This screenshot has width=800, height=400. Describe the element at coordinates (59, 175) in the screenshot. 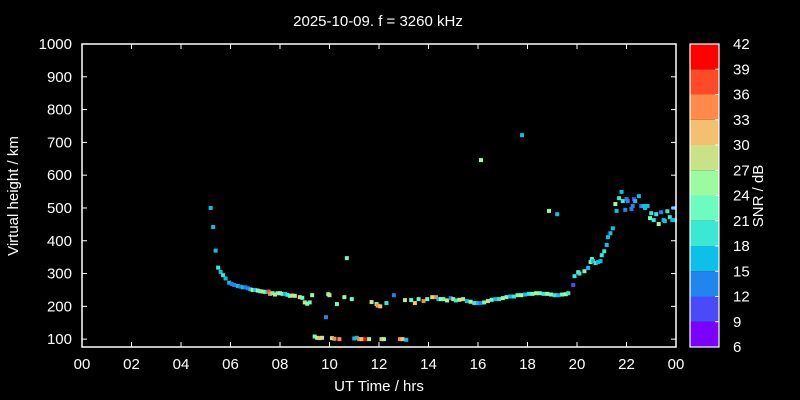

I see `y-tick-label: 600` at that location.